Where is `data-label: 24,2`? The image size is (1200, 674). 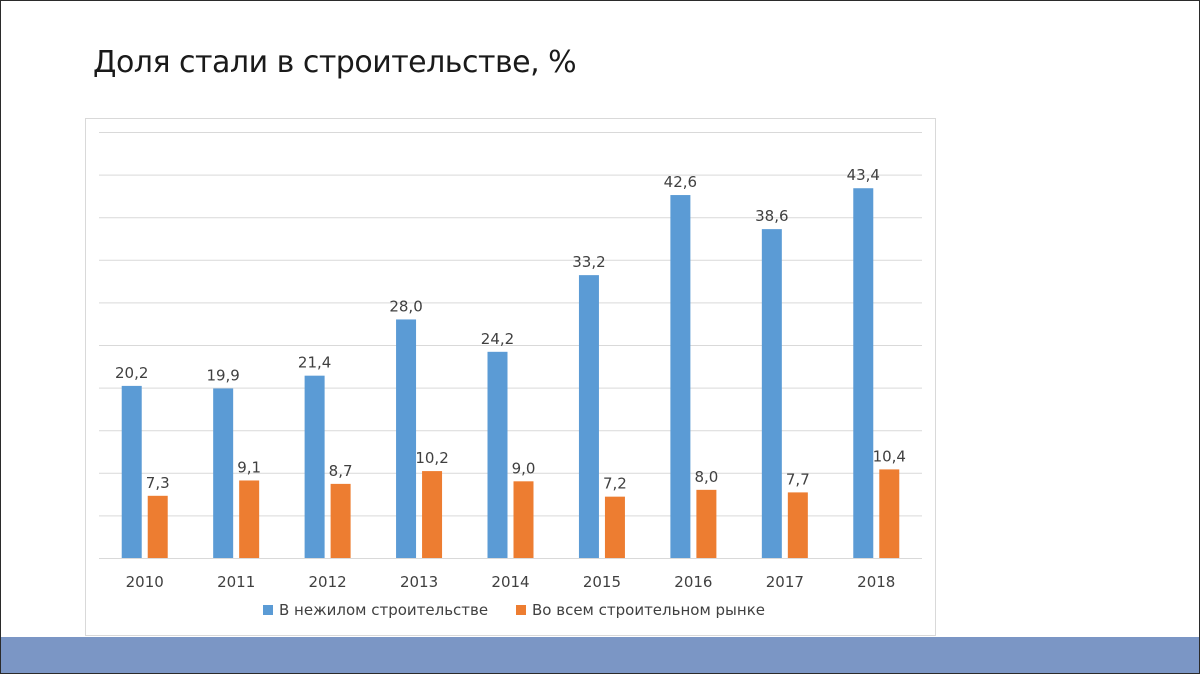
data-label: 24,2 is located at coordinates (497, 339).